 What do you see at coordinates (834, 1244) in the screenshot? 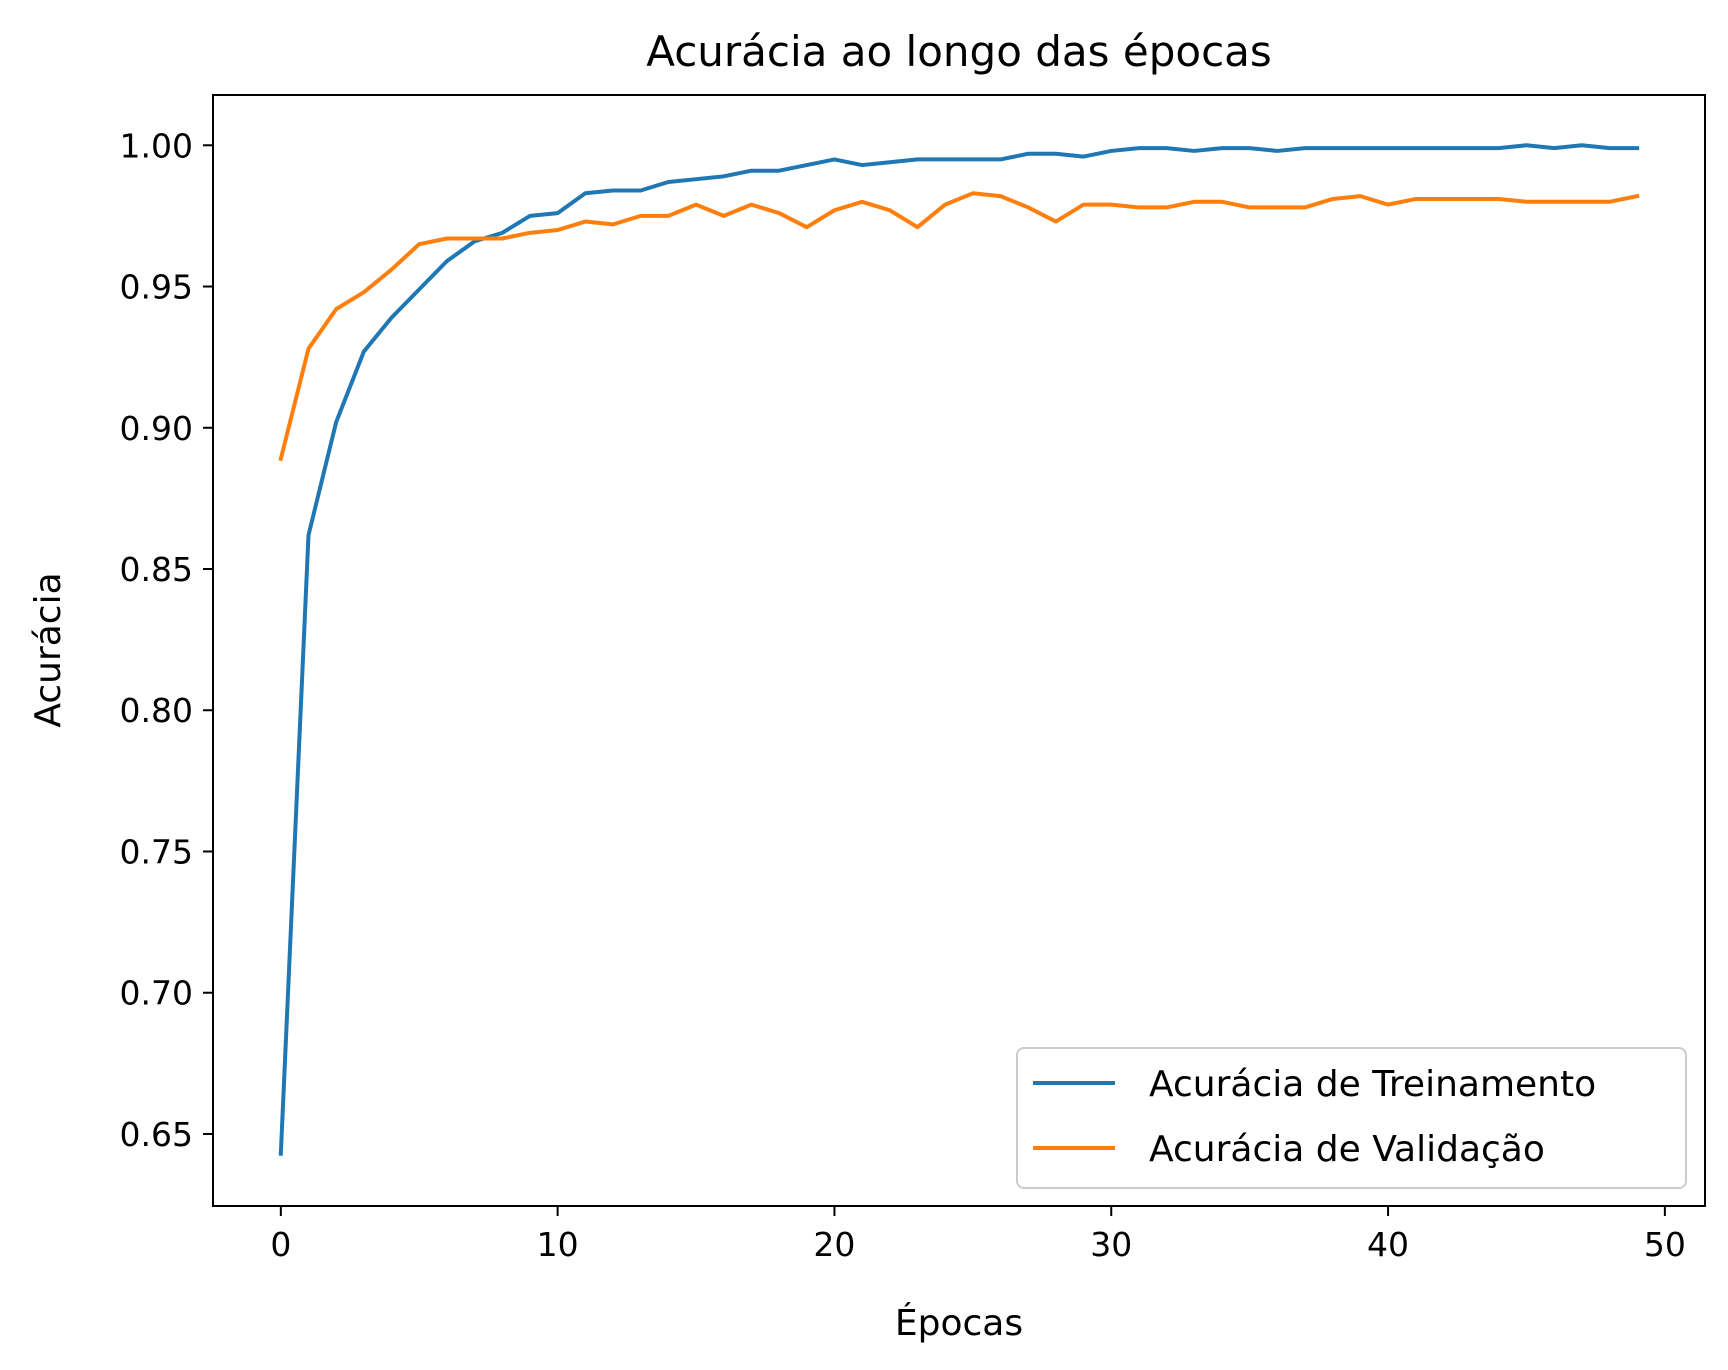
I see `x-tick-label: 20` at bounding box center [834, 1244].